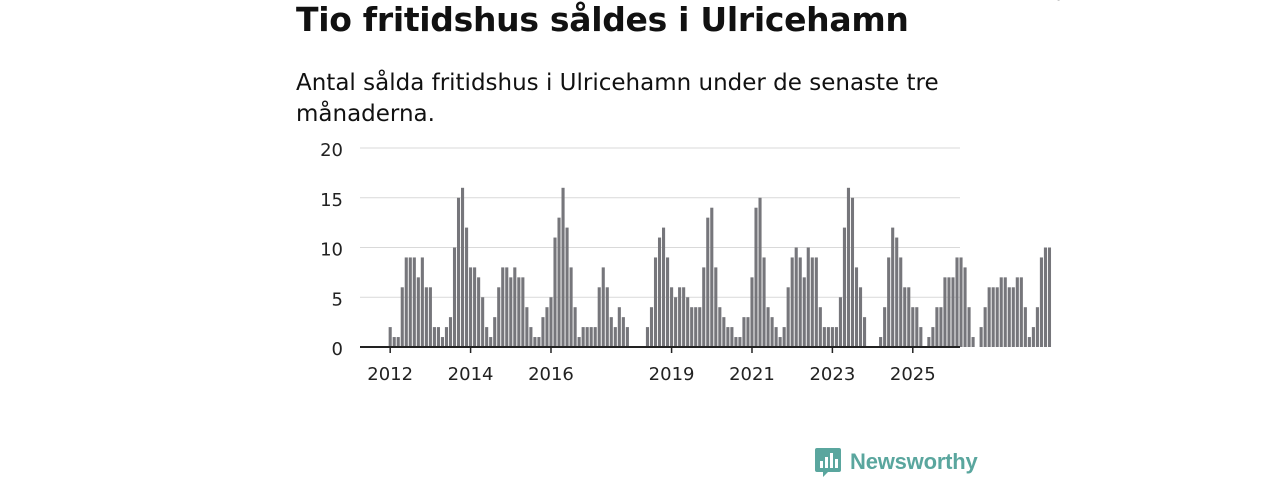 This screenshot has height=480, width=1280. I want to click on newsworthy-logo: Newsworthy, so click(896, 462).